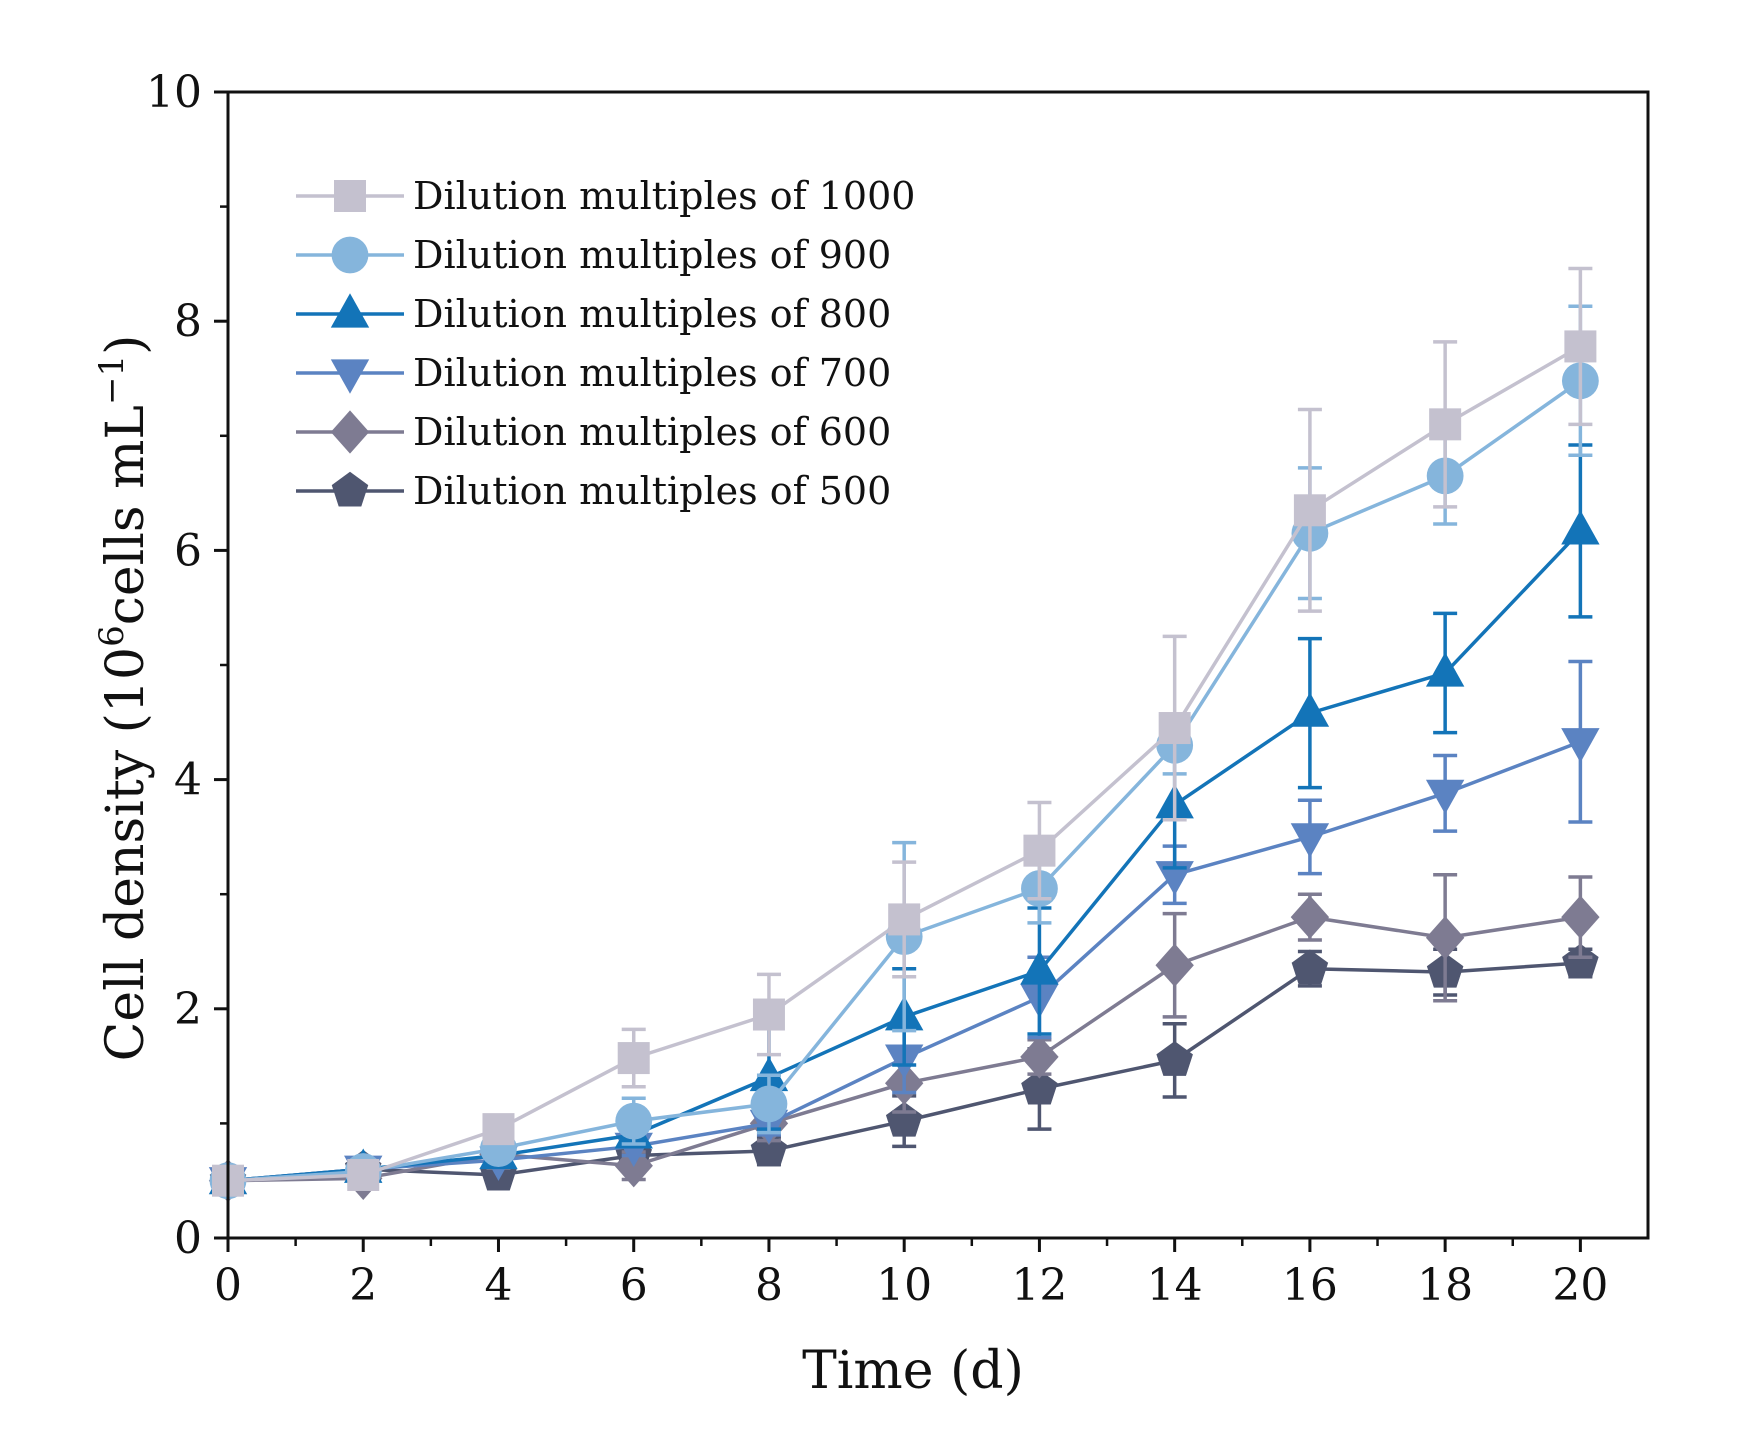 Image resolution: width=1746 pixels, height=1430 pixels. I want to click on y-tick-label: 10, so click(174, 92).